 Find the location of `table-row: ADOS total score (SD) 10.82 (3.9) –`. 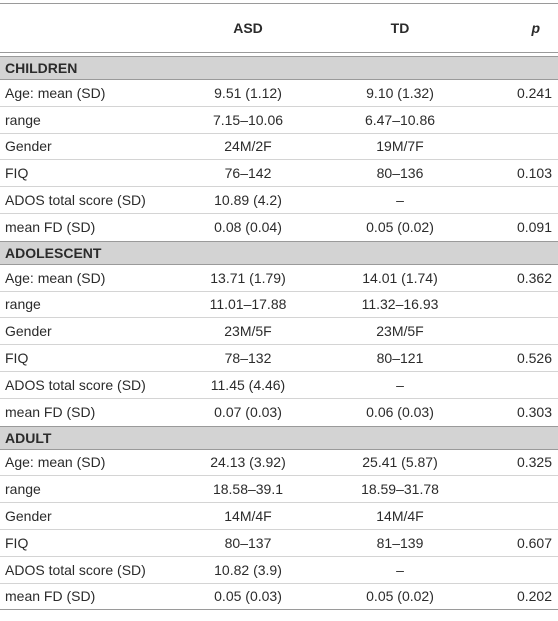

table-row: ADOS total score (SD) 10.82 (3.9) – is located at coordinates (279, 570).